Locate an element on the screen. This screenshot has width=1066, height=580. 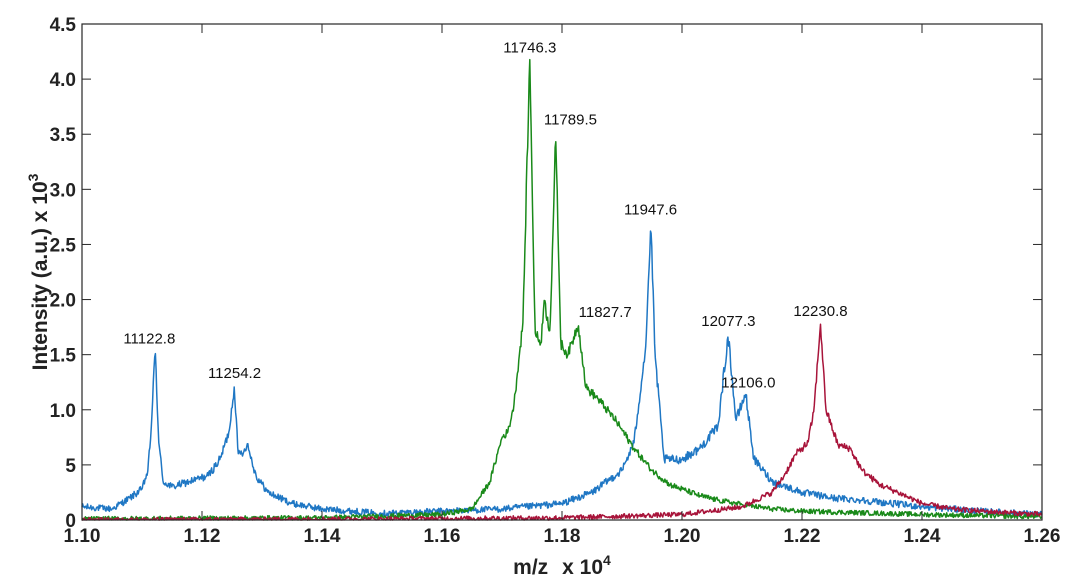
y-tick-label: 3.5 is located at coordinates (63, 135).